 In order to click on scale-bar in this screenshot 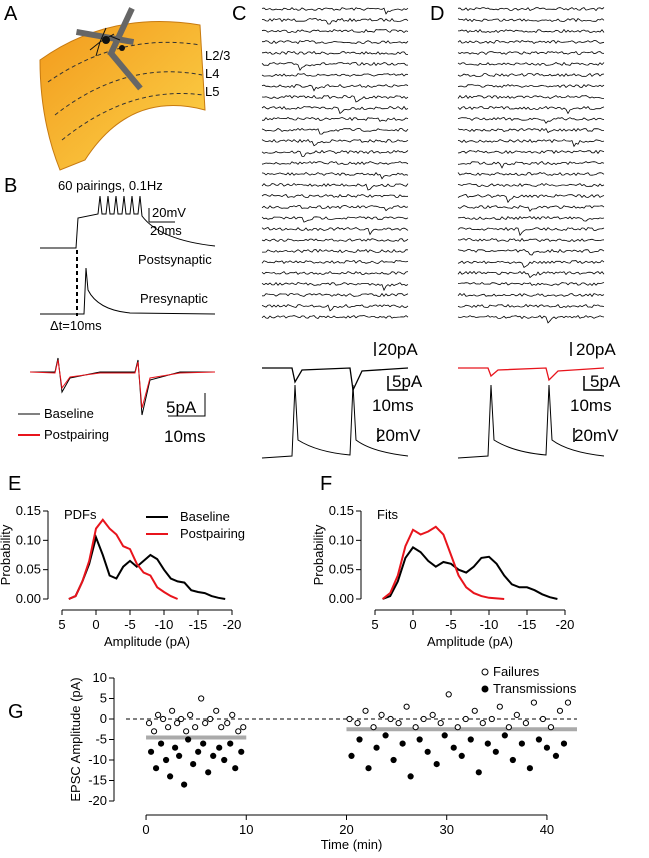, I will do `click(587, 392)`.